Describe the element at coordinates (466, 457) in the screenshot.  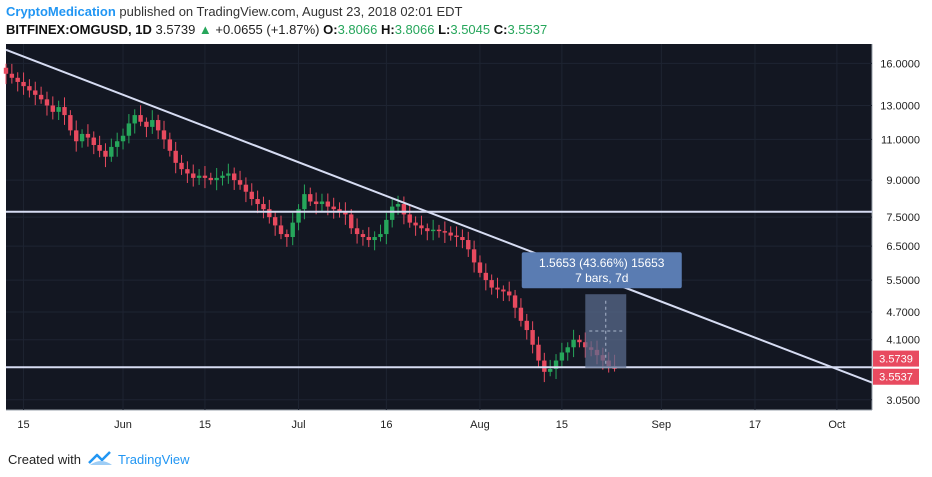
I see `footer: Created with TradingView` at that location.